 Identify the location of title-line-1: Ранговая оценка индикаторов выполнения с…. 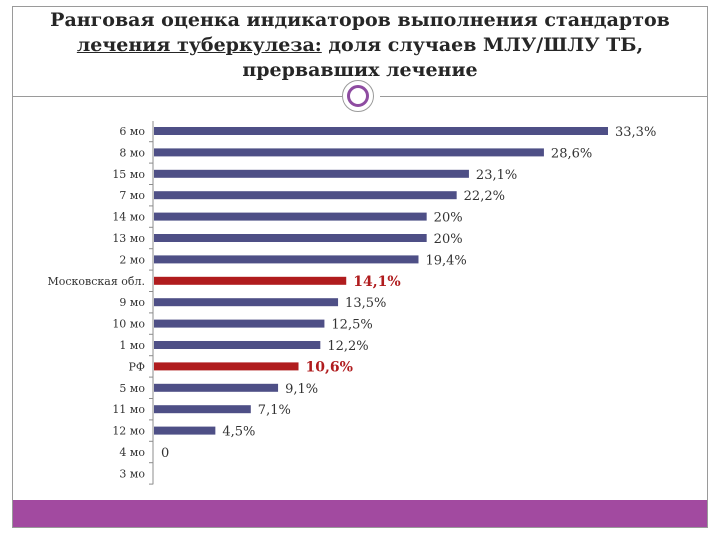
(360, 20).